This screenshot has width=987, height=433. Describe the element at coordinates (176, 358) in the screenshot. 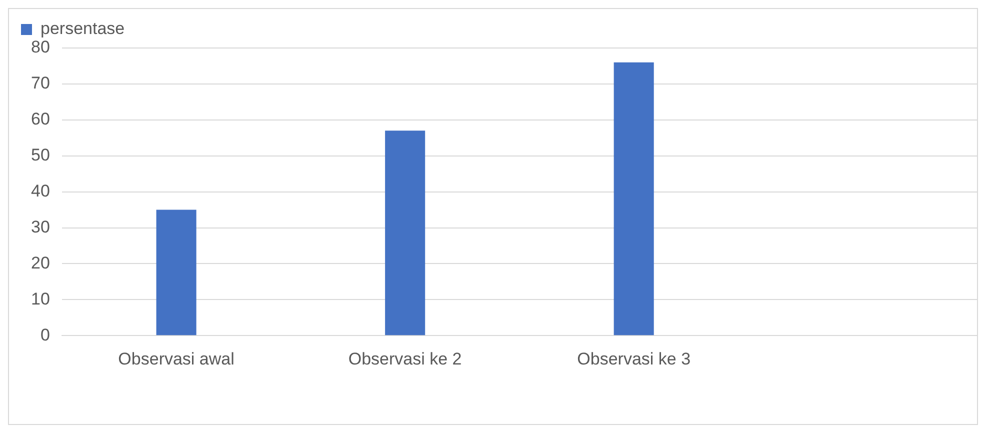

I see `x-tick-label: Observasi awal` at that location.